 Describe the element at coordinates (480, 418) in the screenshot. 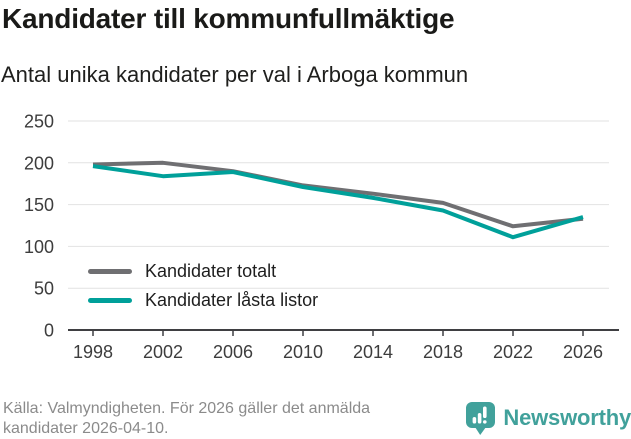

I see `newsworthy-chart-bubble-icon` at that location.